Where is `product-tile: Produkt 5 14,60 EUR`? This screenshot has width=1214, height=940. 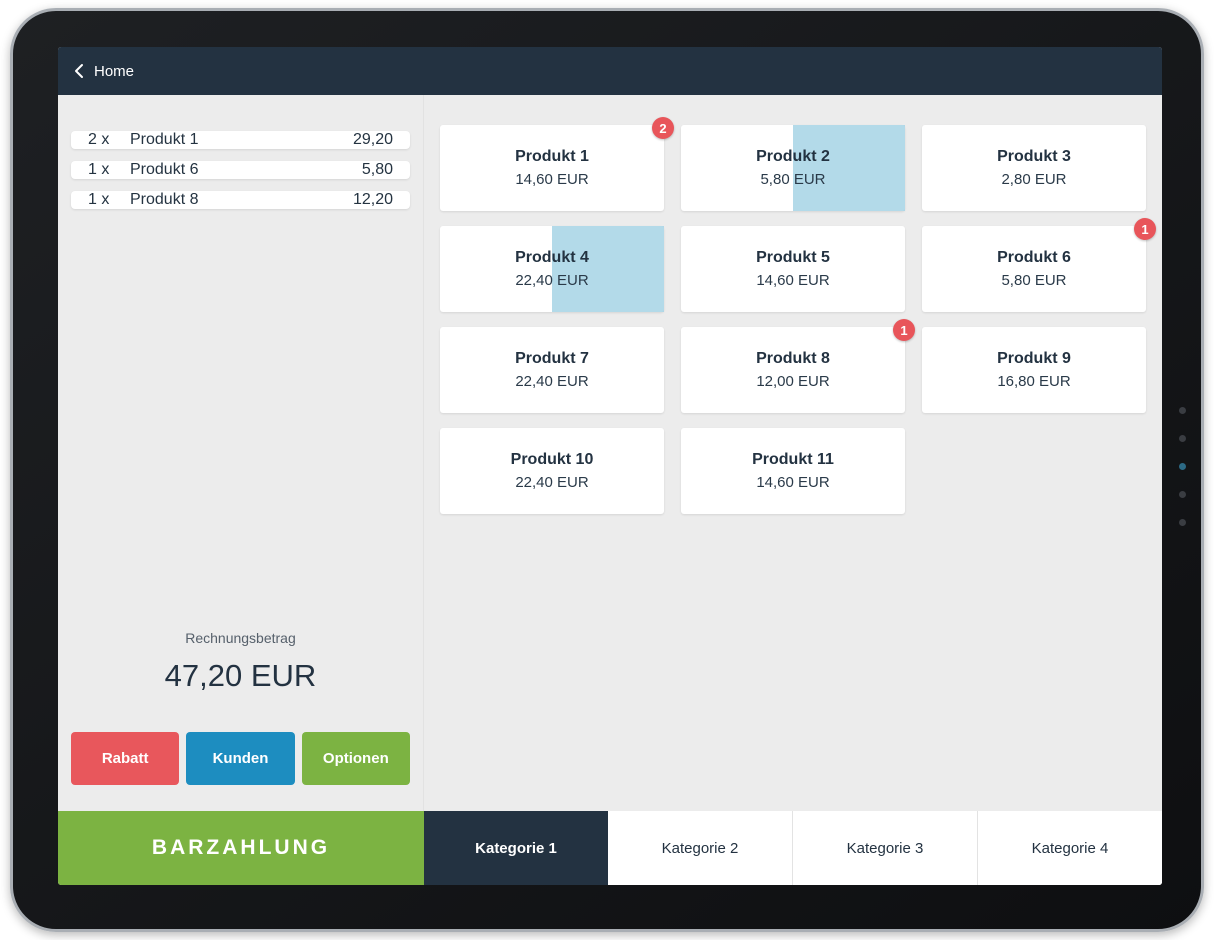
product-tile: Produkt 5 14,60 EUR is located at coordinates (793, 269).